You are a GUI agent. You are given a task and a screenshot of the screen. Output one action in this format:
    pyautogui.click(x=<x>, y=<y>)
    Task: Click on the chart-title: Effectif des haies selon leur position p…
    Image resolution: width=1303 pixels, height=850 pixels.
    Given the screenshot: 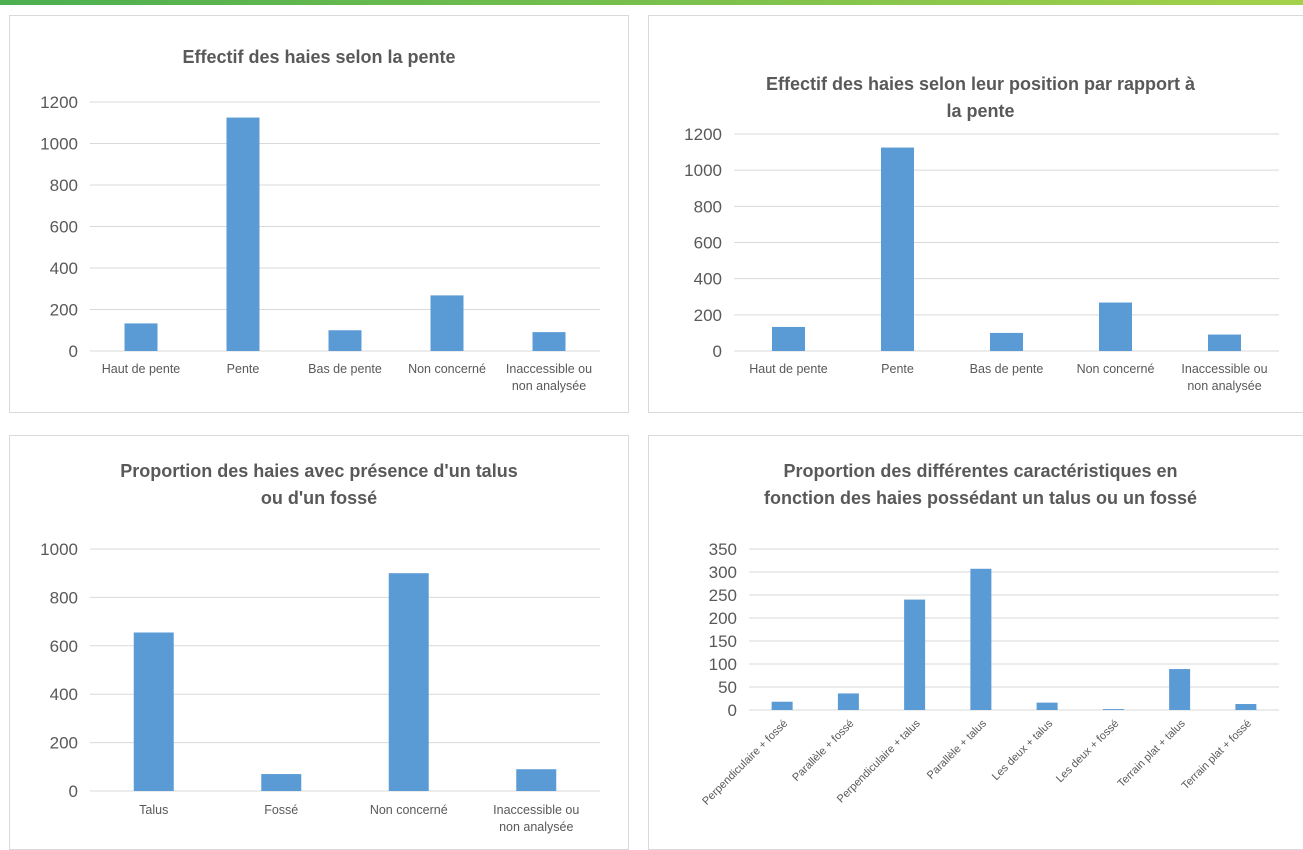 What is the action you would take?
    pyautogui.click(x=976, y=98)
    